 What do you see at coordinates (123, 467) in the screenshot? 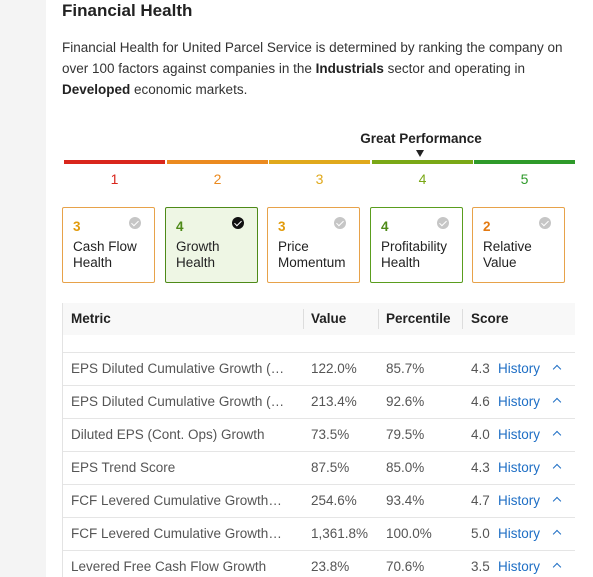
I see `metric-cell: EPS Trend Score` at bounding box center [123, 467].